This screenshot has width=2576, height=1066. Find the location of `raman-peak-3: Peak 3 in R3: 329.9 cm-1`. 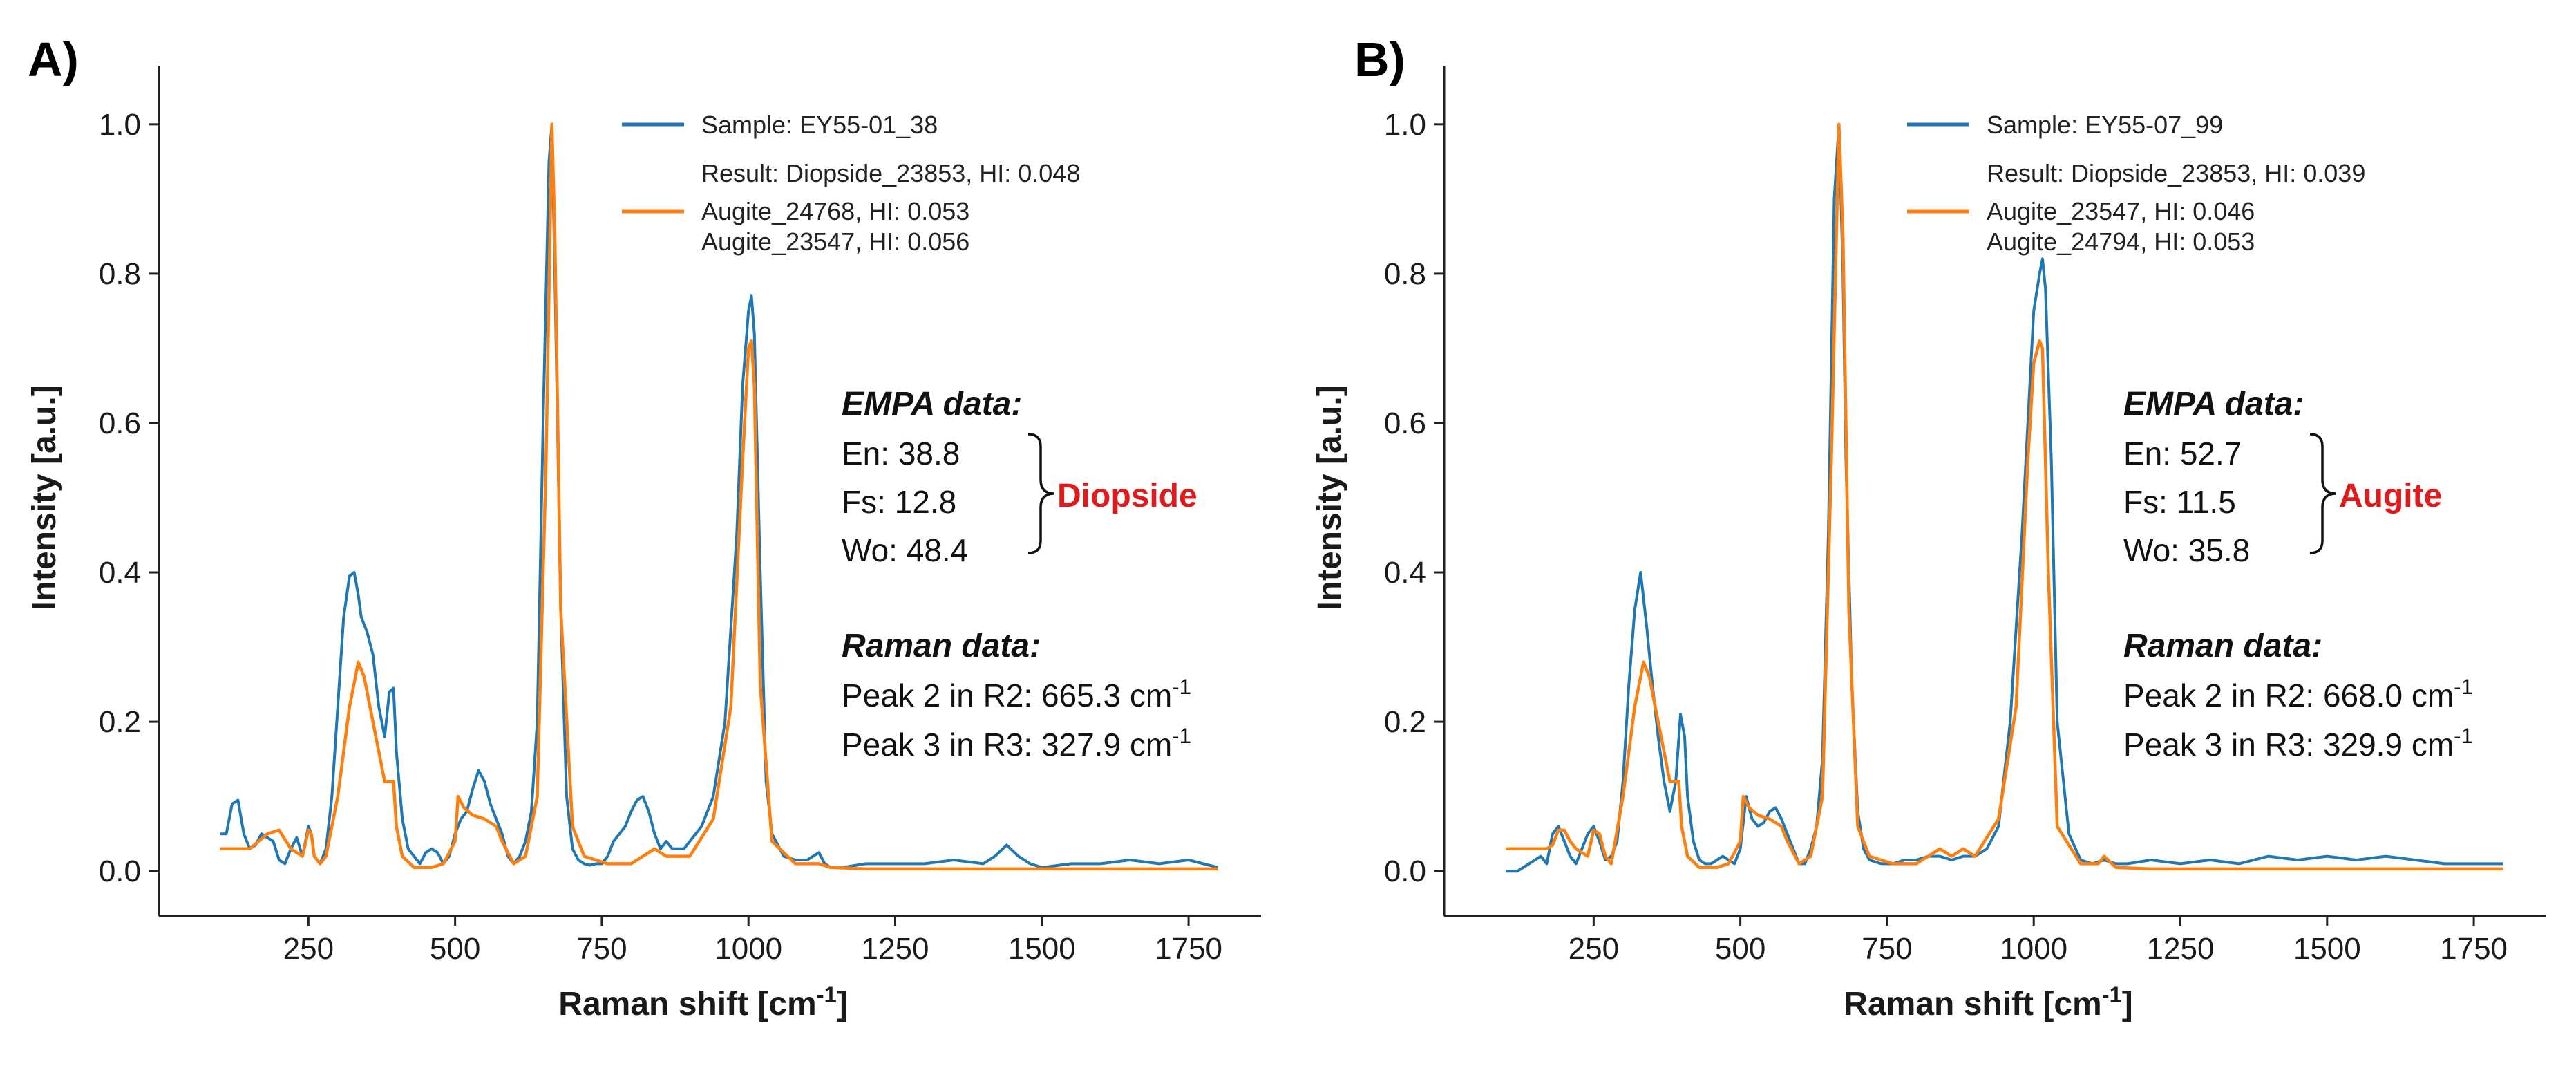

raman-peak-3: Peak 3 in R3: 329.9 cm-1 is located at coordinates (2298, 743).